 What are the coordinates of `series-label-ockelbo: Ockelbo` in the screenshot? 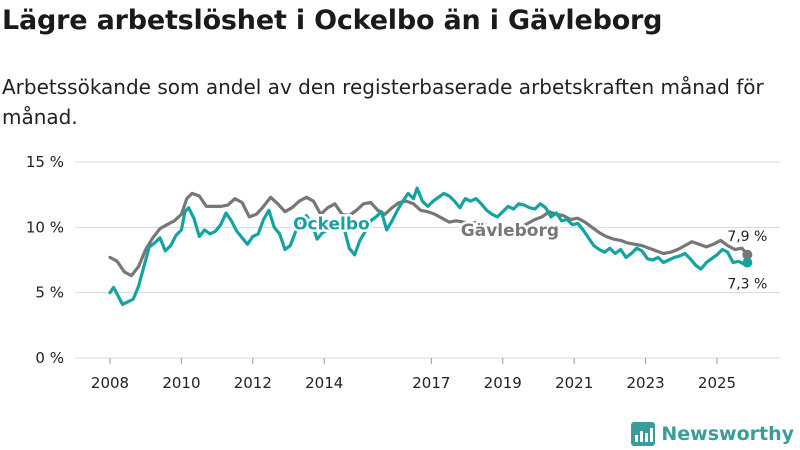 It's located at (331, 224).